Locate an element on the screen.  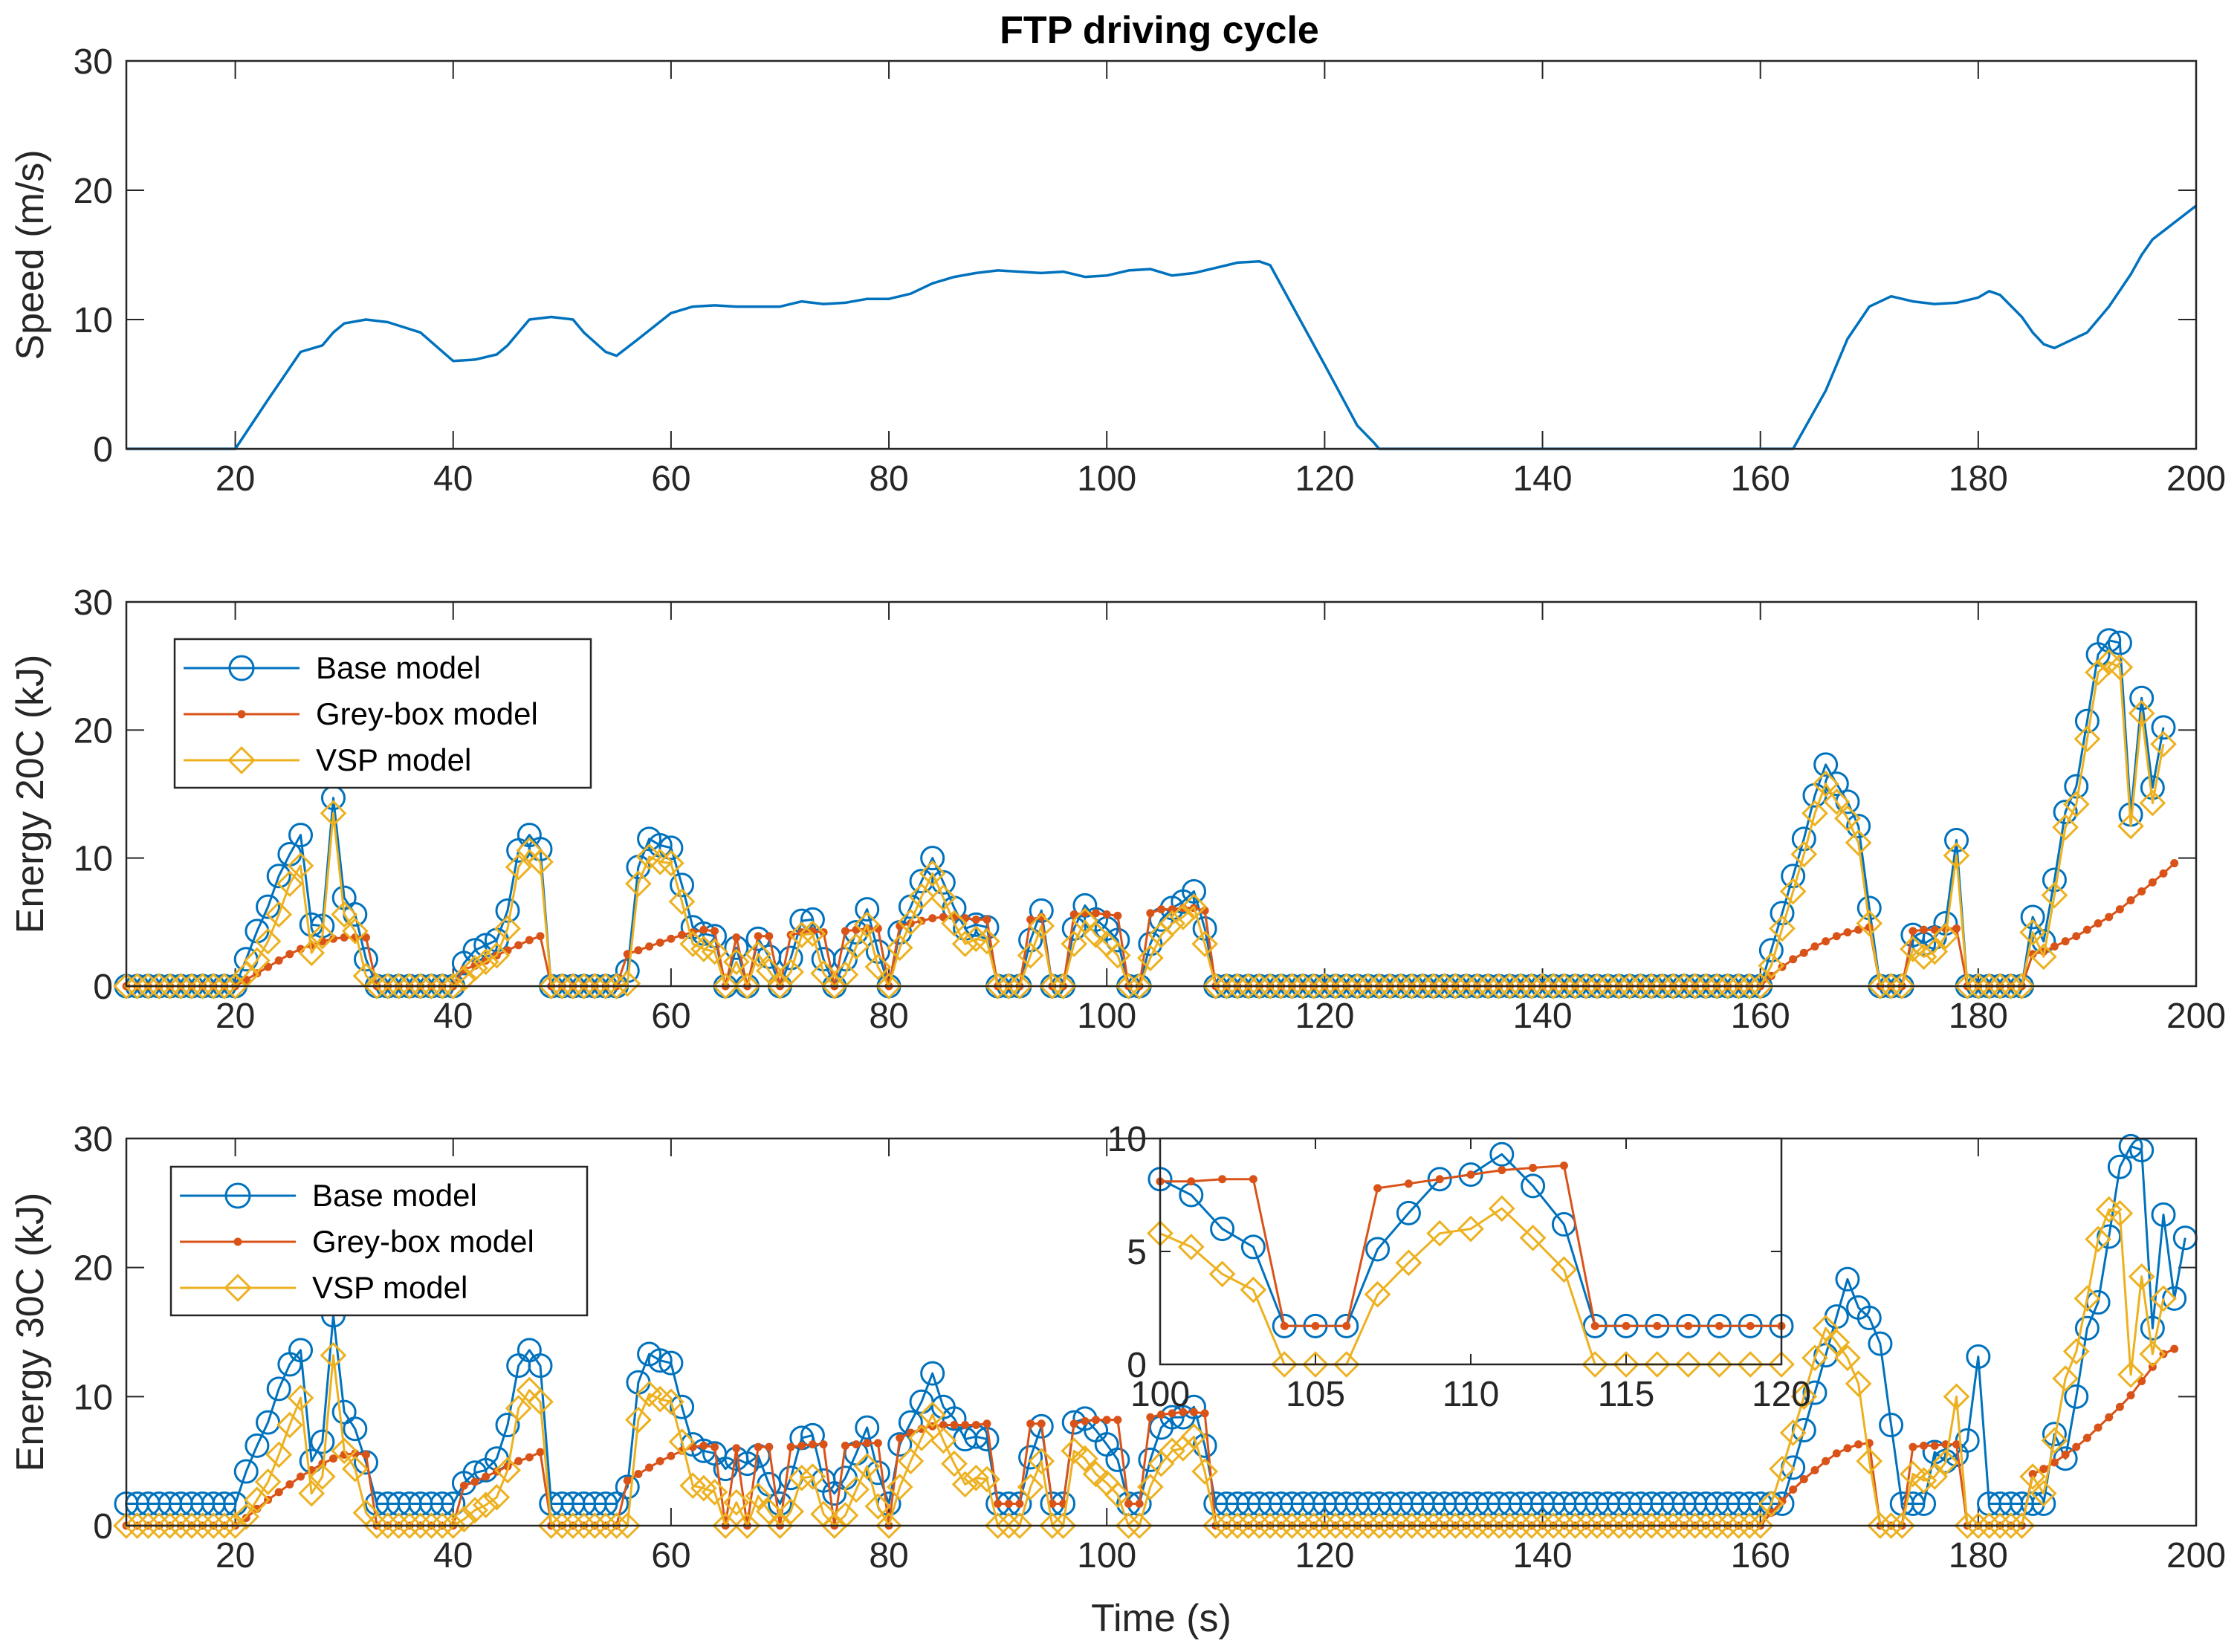
x-tick-label: 120 is located at coordinates (1324, 1017).